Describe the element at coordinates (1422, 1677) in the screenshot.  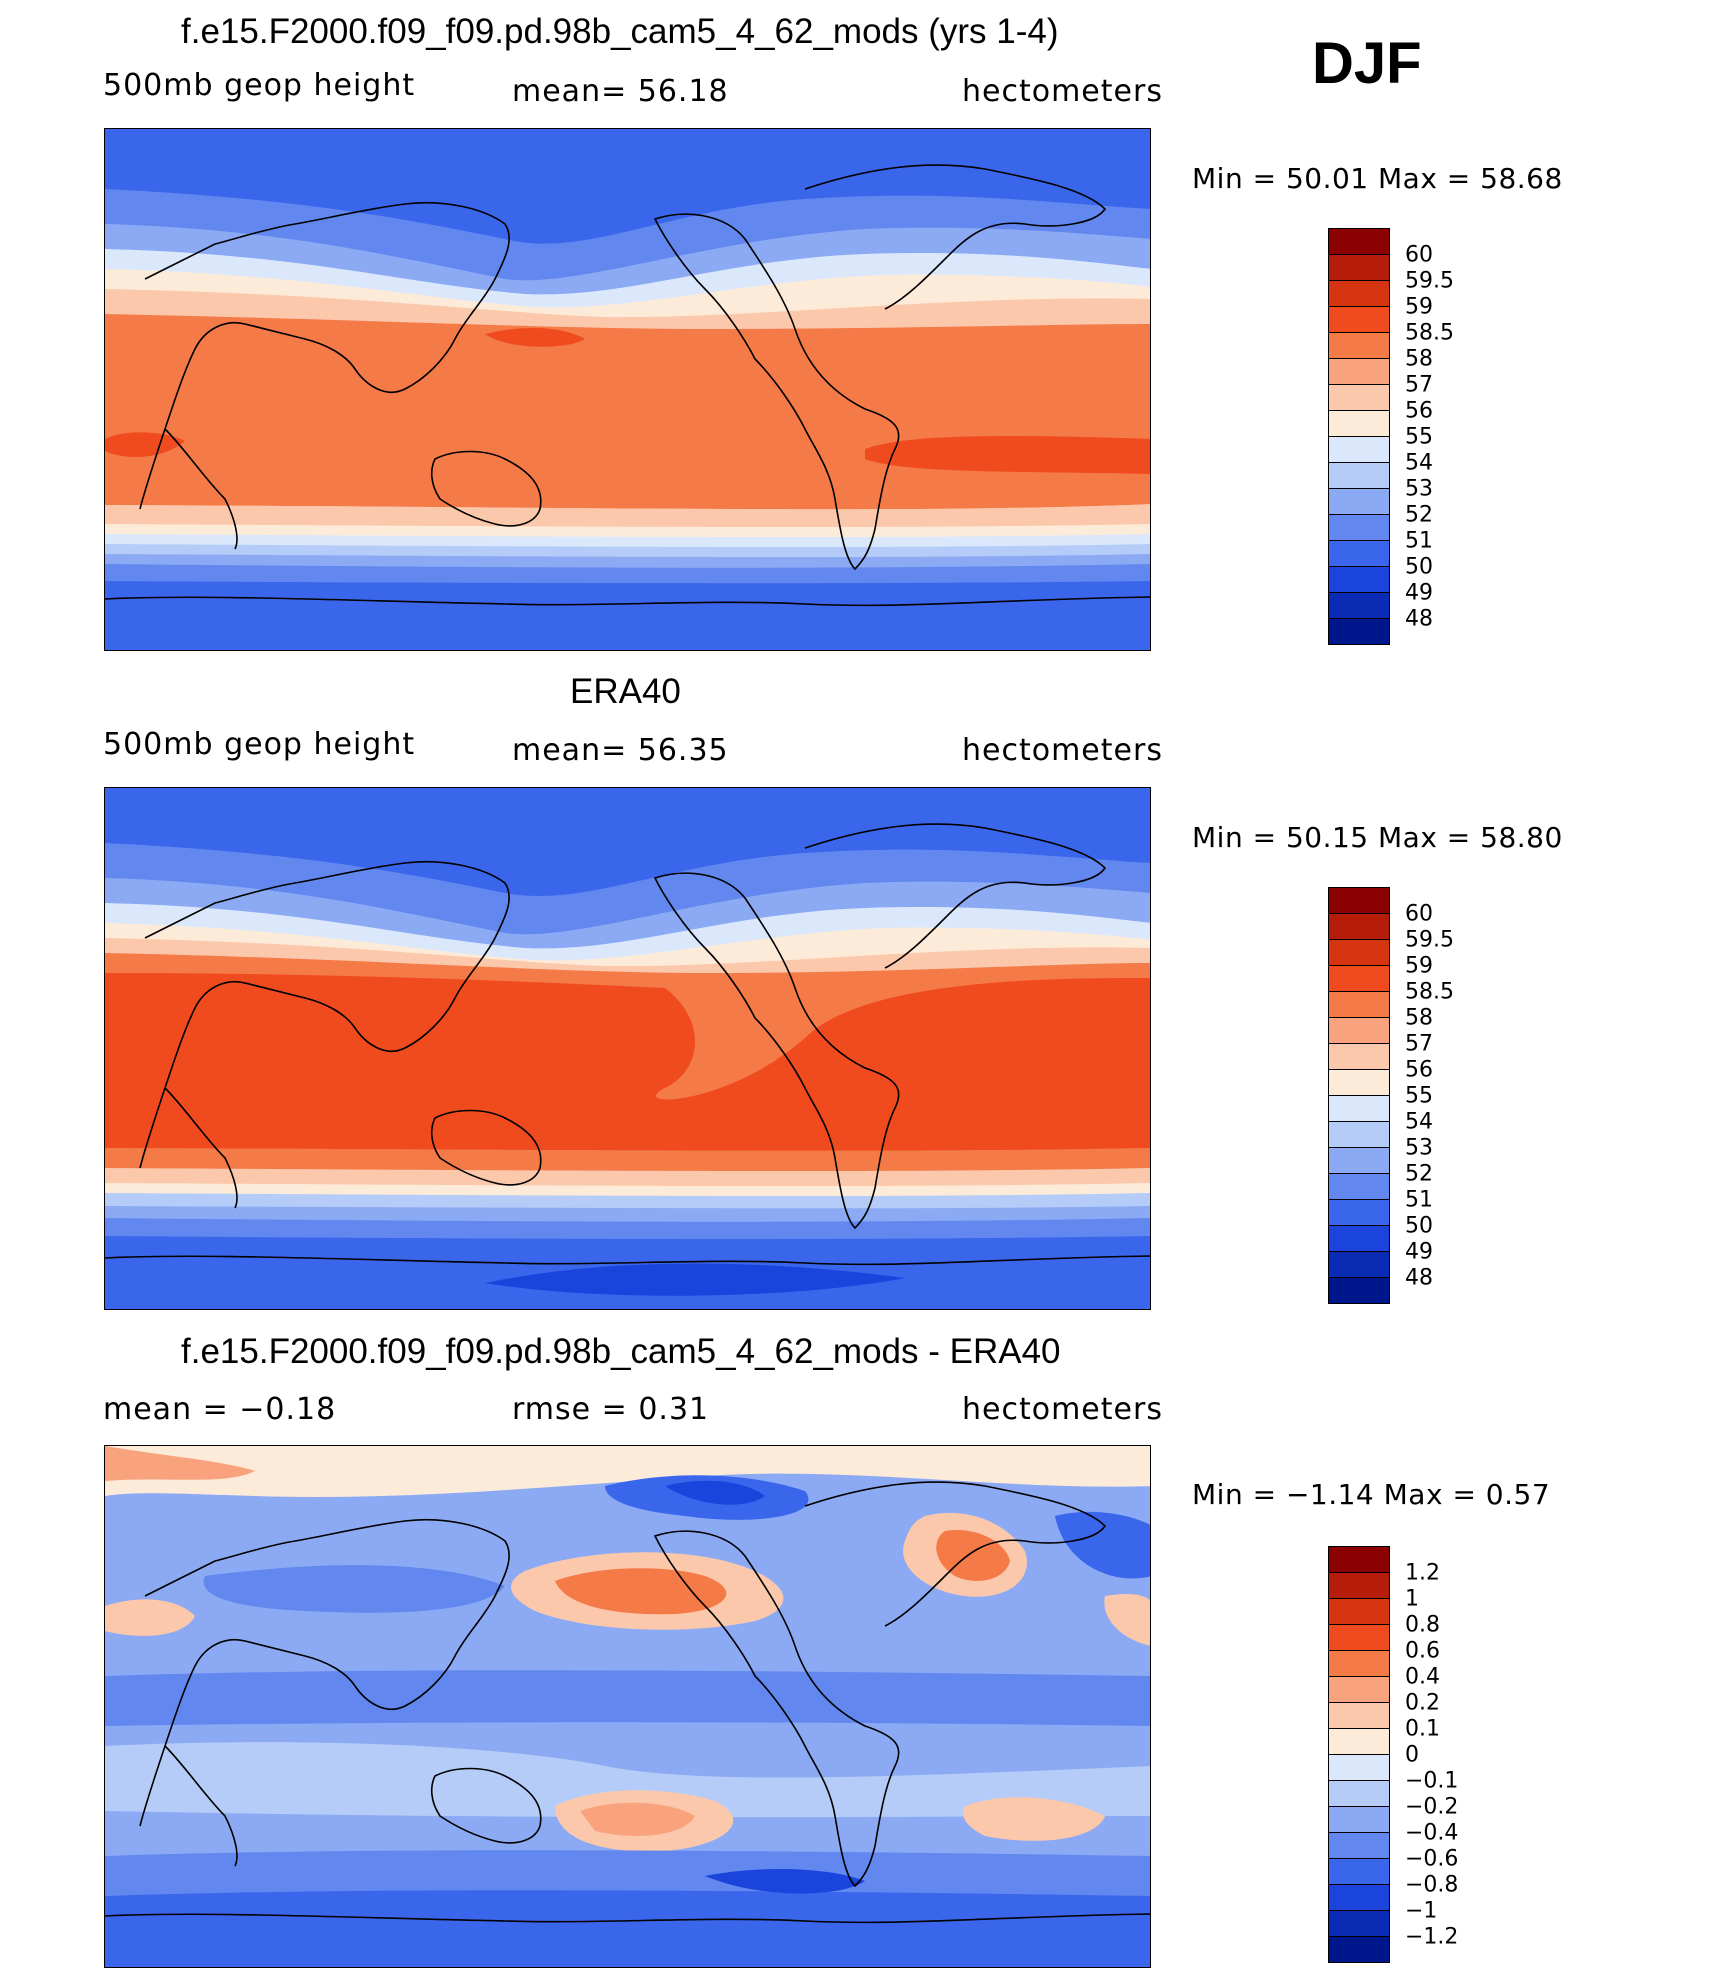
I see `colorbar-label: 0.4` at that location.